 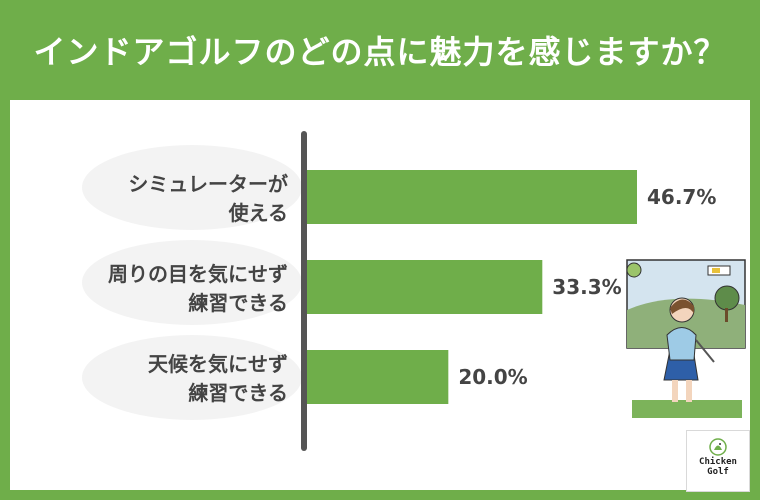 I want to click on category-label: 天候を気にせず, so click(x=218, y=364).